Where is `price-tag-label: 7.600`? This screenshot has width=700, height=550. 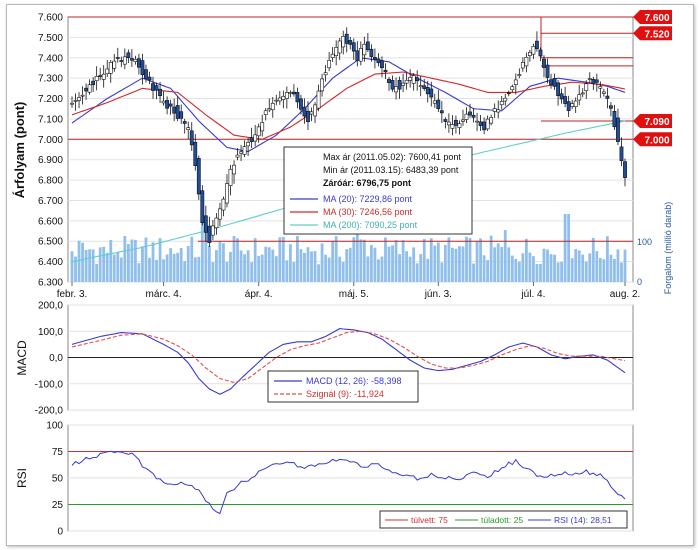 price-tag-label: 7.600 is located at coordinates (656, 18).